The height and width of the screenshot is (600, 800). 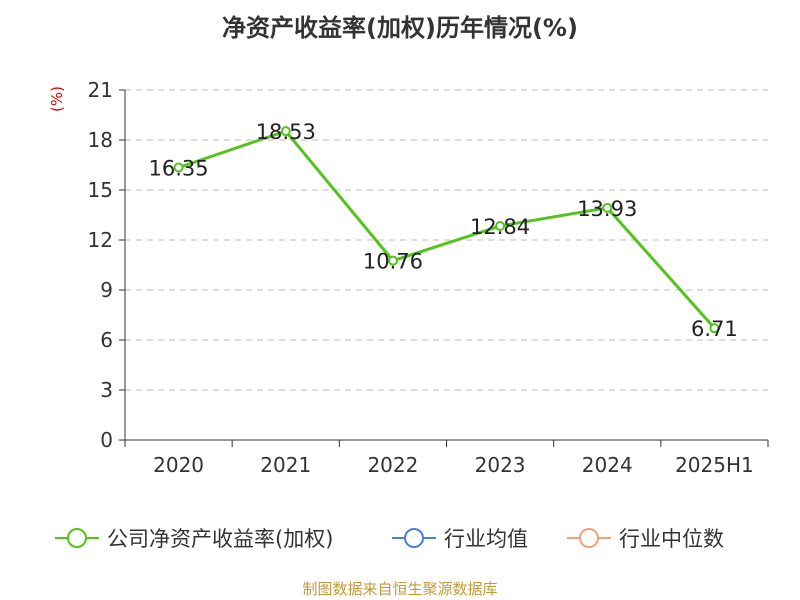 I want to click on legend-marker-blue-icon, so click(x=414, y=538).